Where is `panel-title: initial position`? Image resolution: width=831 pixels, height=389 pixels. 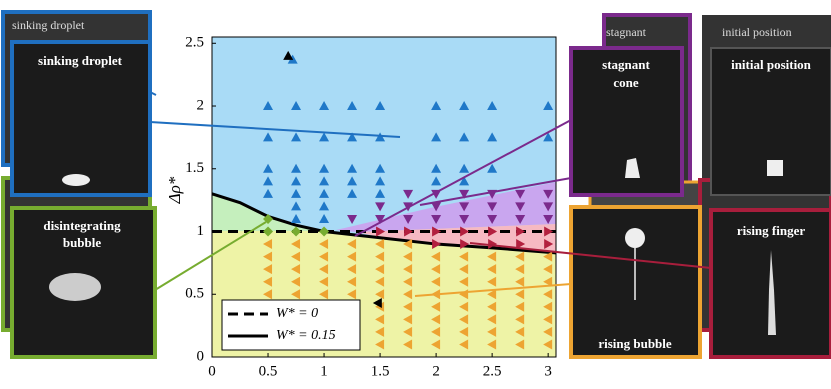
panel-title: initial position is located at coordinates (771, 64).